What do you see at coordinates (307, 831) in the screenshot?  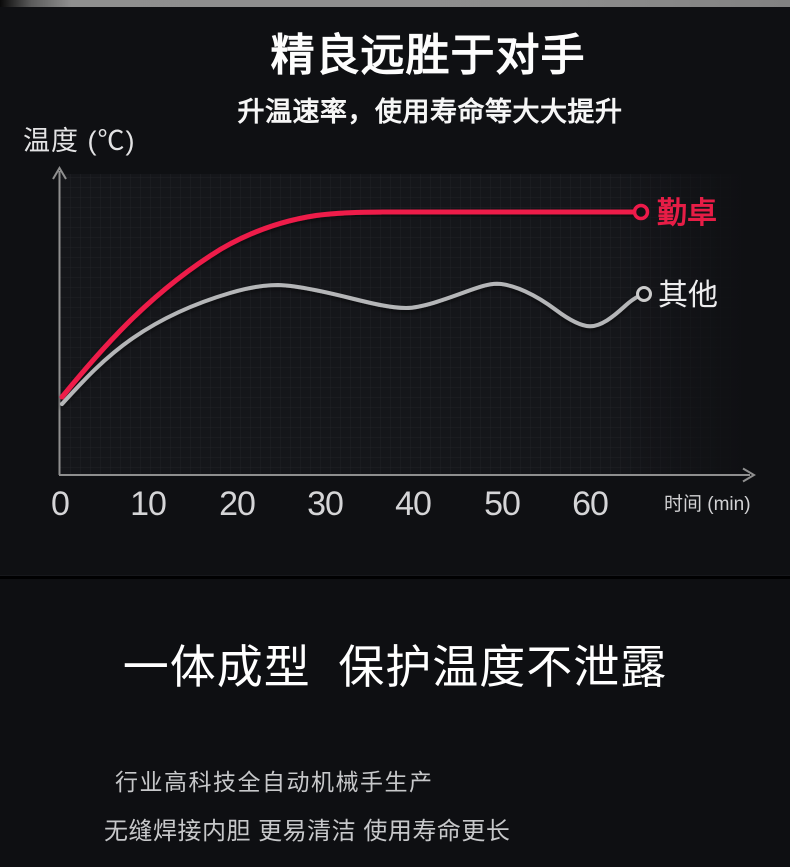 I see `feature-text-line2: 无缝焊接内胆 更易清洁 使用寿命更长` at bounding box center [307, 831].